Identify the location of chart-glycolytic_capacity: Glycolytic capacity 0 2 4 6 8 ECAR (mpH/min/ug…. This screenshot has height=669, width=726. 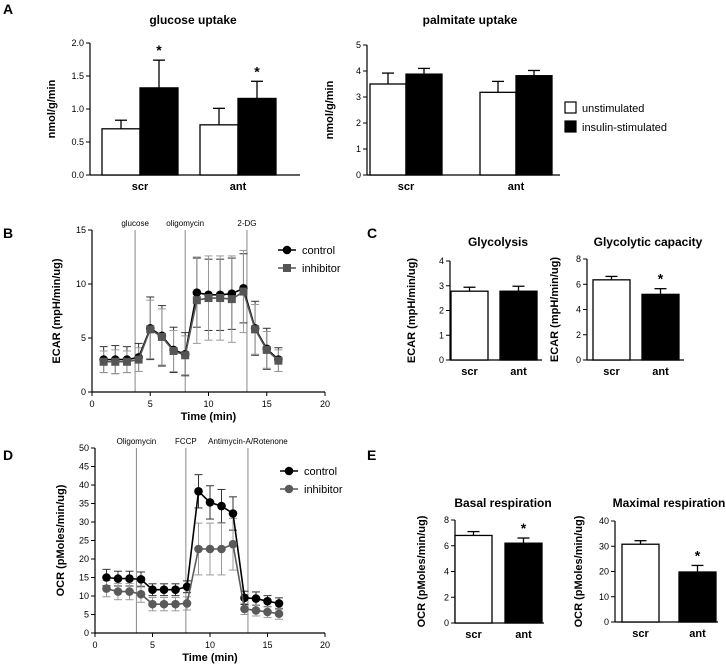
(626, 306).